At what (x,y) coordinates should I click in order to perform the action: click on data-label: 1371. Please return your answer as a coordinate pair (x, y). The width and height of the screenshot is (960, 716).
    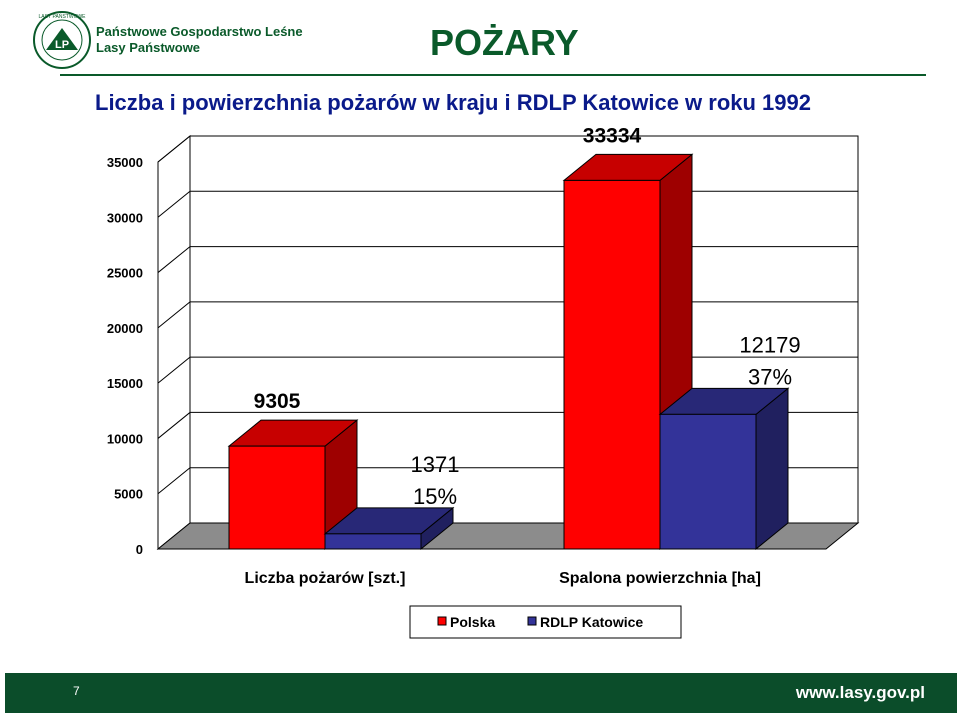
    Looking at the image, I should click on (435, 464).